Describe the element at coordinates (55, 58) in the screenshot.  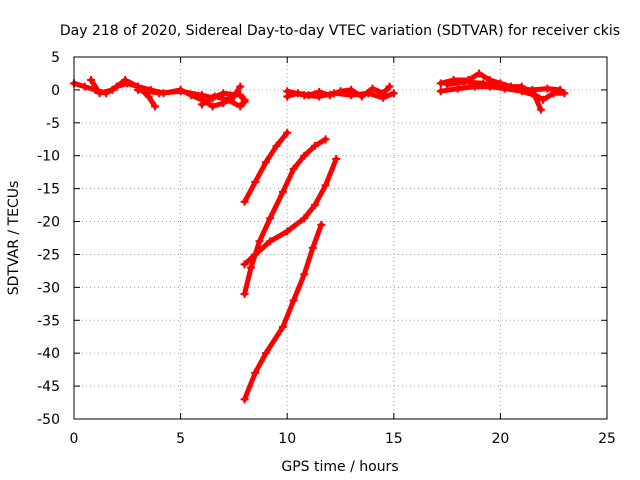
I see `y-tick-label: 5` at that location.